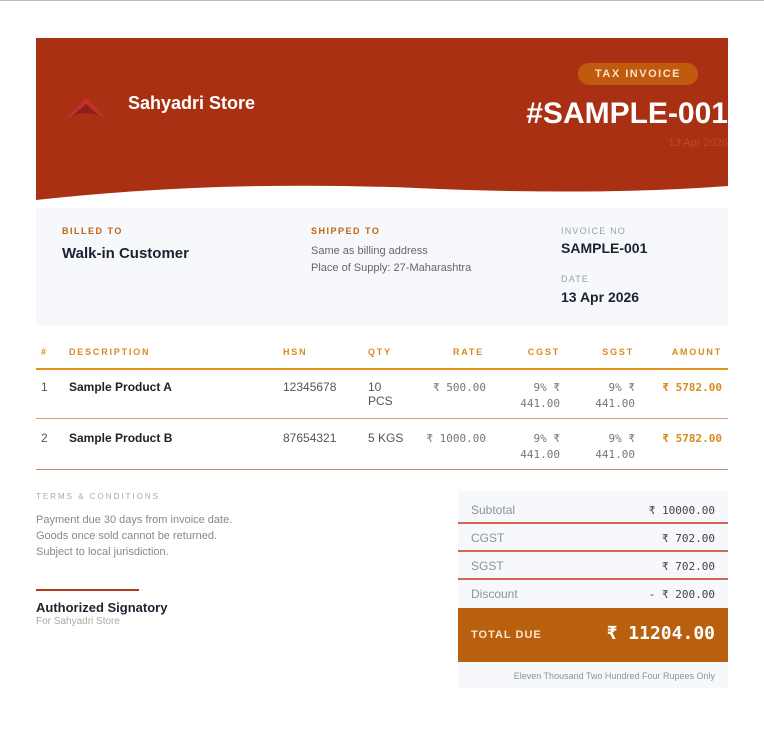  I want to click on rate: ₹ 1000.00, so click(456, 438).